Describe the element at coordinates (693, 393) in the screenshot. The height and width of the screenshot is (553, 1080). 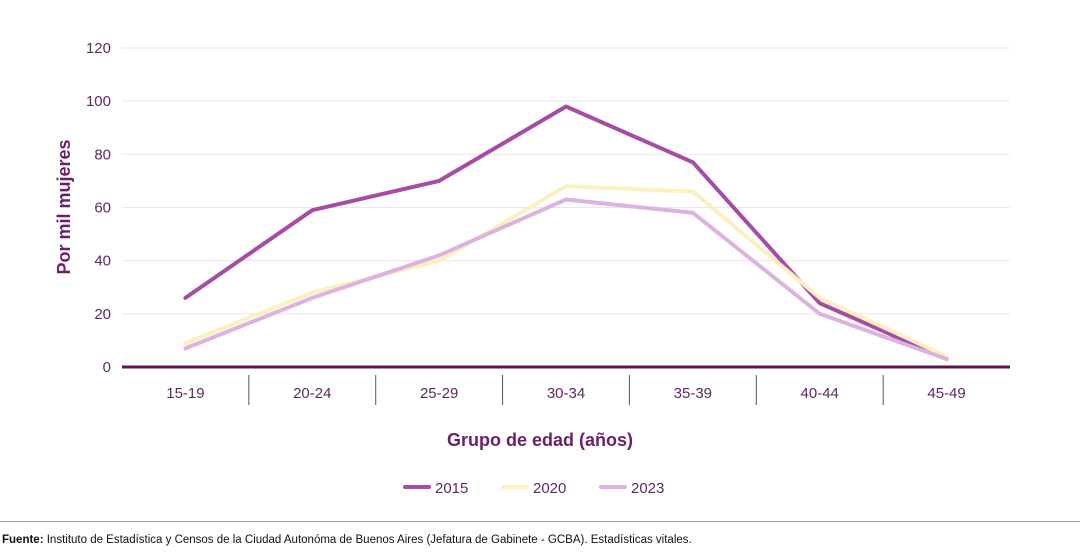
I see `x-tick-label: 35-39` at that location.